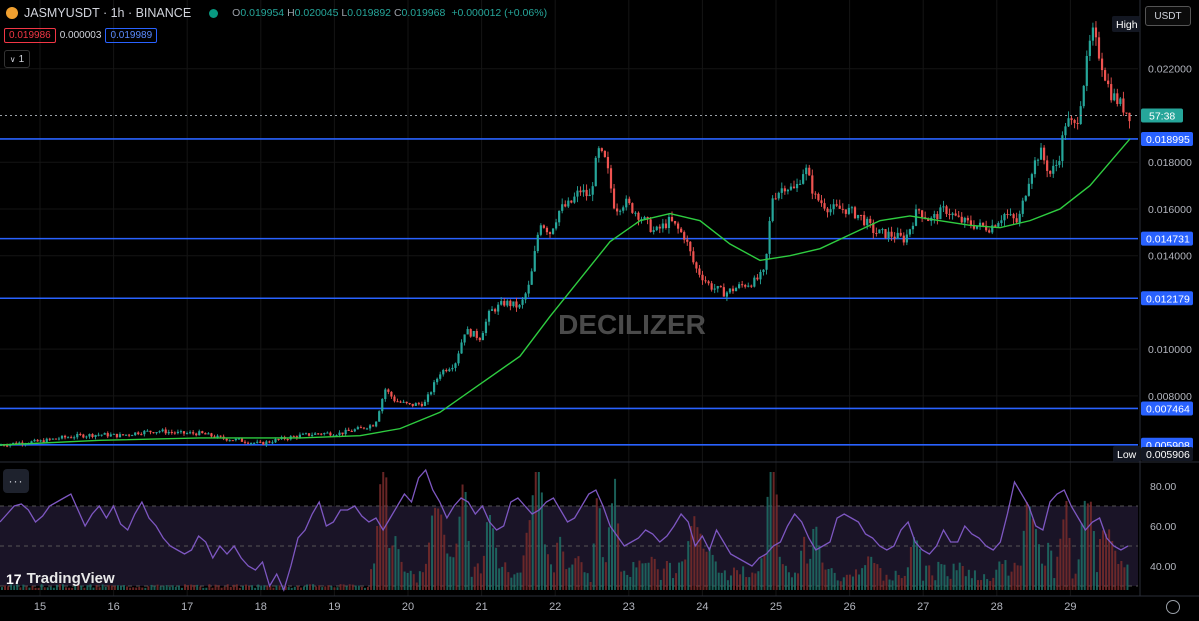 This screenshot has height=621, width=1199. What do you see at coordinates (131, 35) in the screenshot?
I see `buy-price-button: 0.019989` at bounding box center [131, 35].